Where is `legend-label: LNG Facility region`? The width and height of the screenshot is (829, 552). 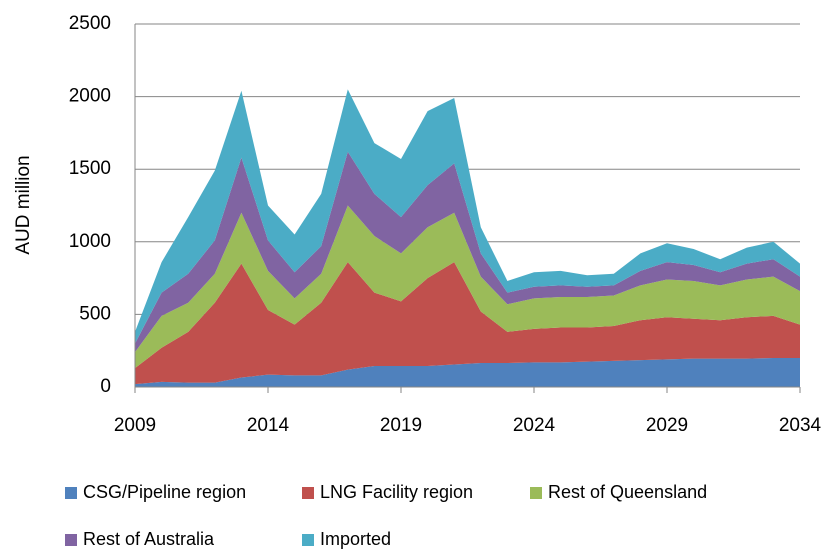 legend-label: LNG Facility region is located at coordinates (396, 492).